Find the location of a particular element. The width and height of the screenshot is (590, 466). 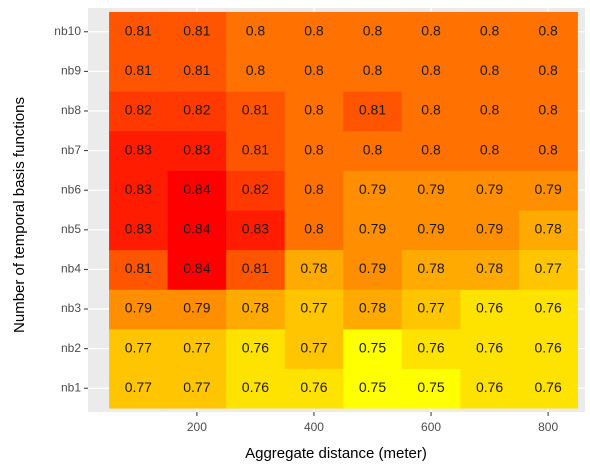

y-tick-label: nb2 is located at coordinates (71, 348).